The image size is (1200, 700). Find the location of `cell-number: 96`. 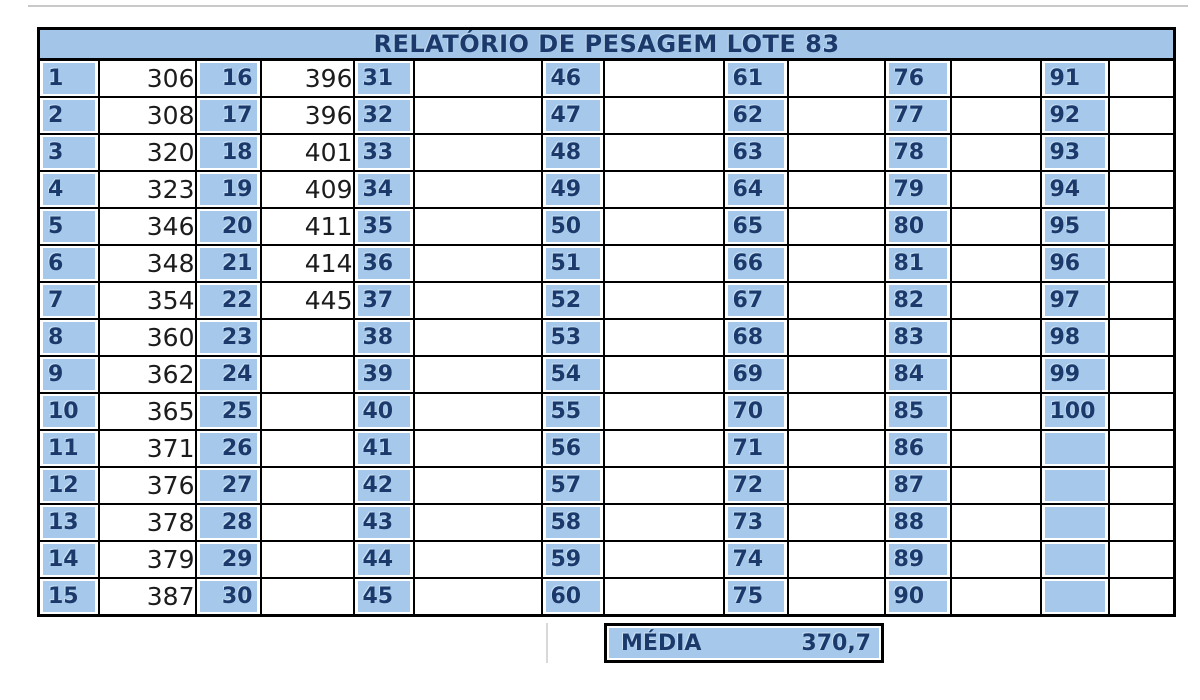

cell-number: 96 is located at coordinates (1074, 263).